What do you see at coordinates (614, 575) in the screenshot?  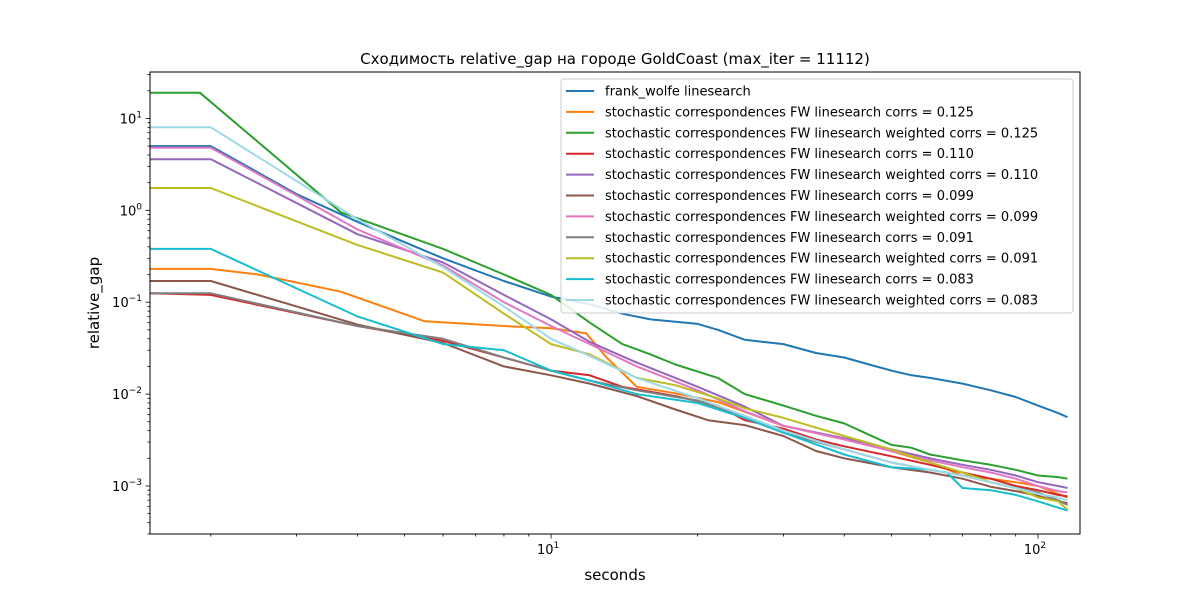 I see `x-axis-label: seconds` at bounding box center [614, 575].